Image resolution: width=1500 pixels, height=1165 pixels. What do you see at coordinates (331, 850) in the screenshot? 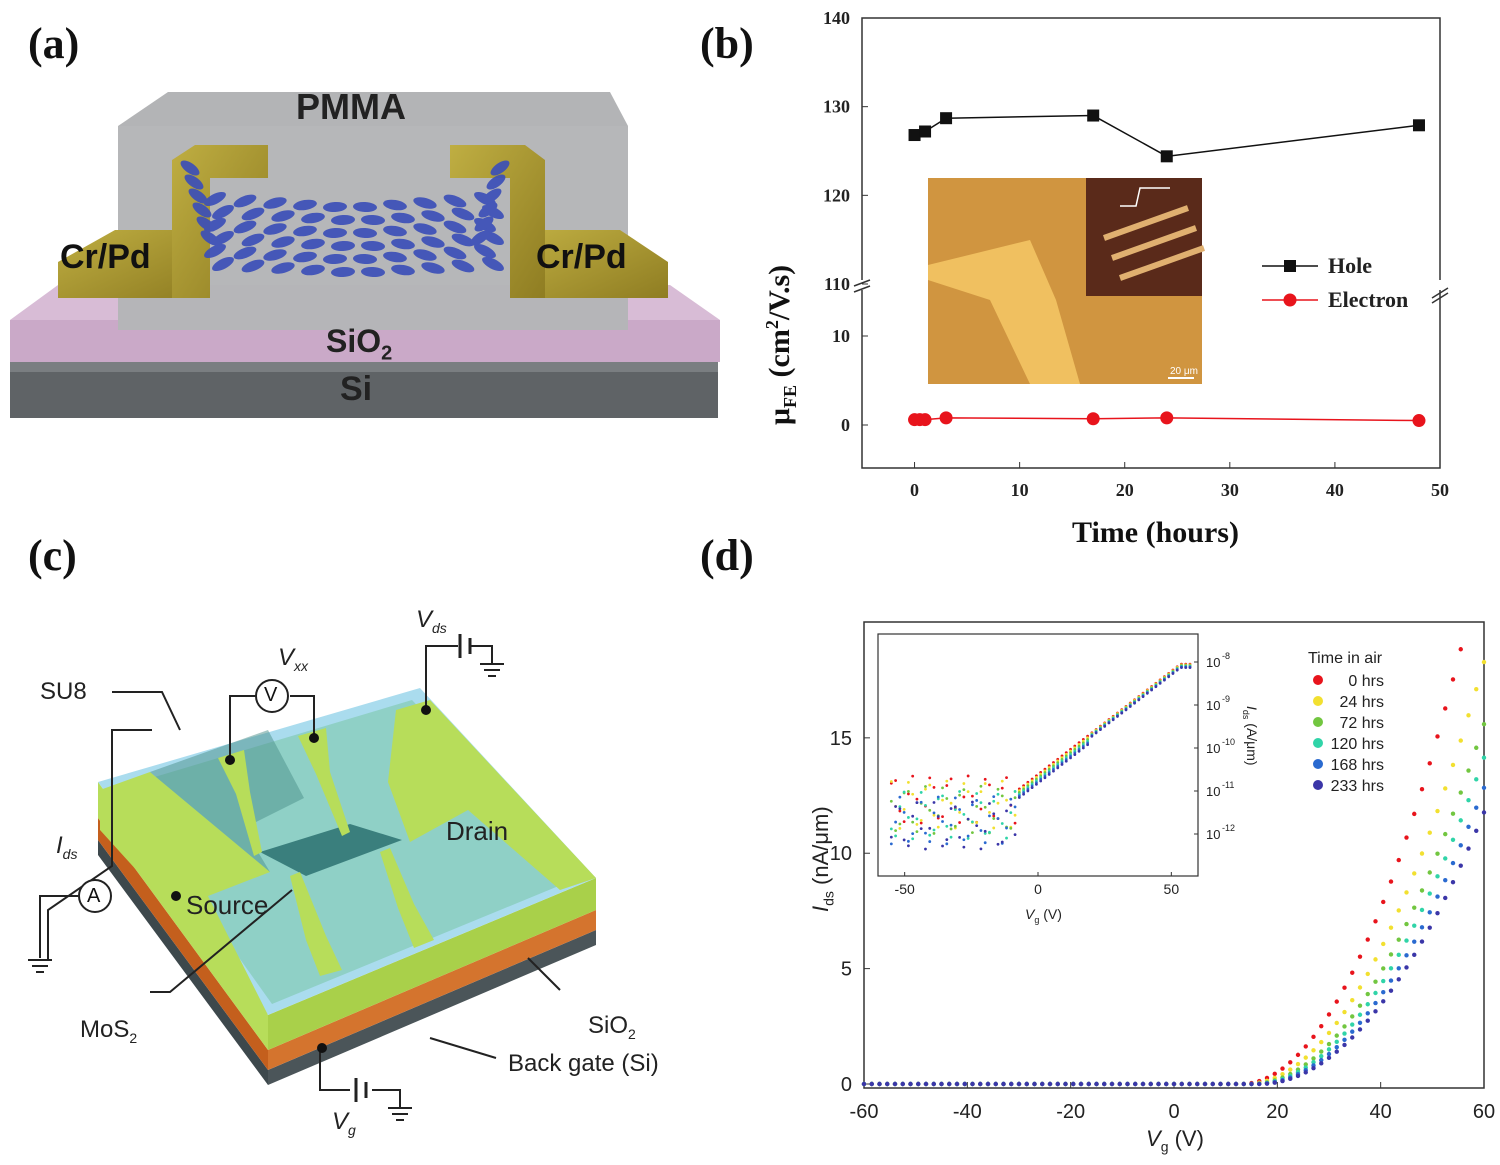
I see `mos2-channel` at bounding box center [331, 850].